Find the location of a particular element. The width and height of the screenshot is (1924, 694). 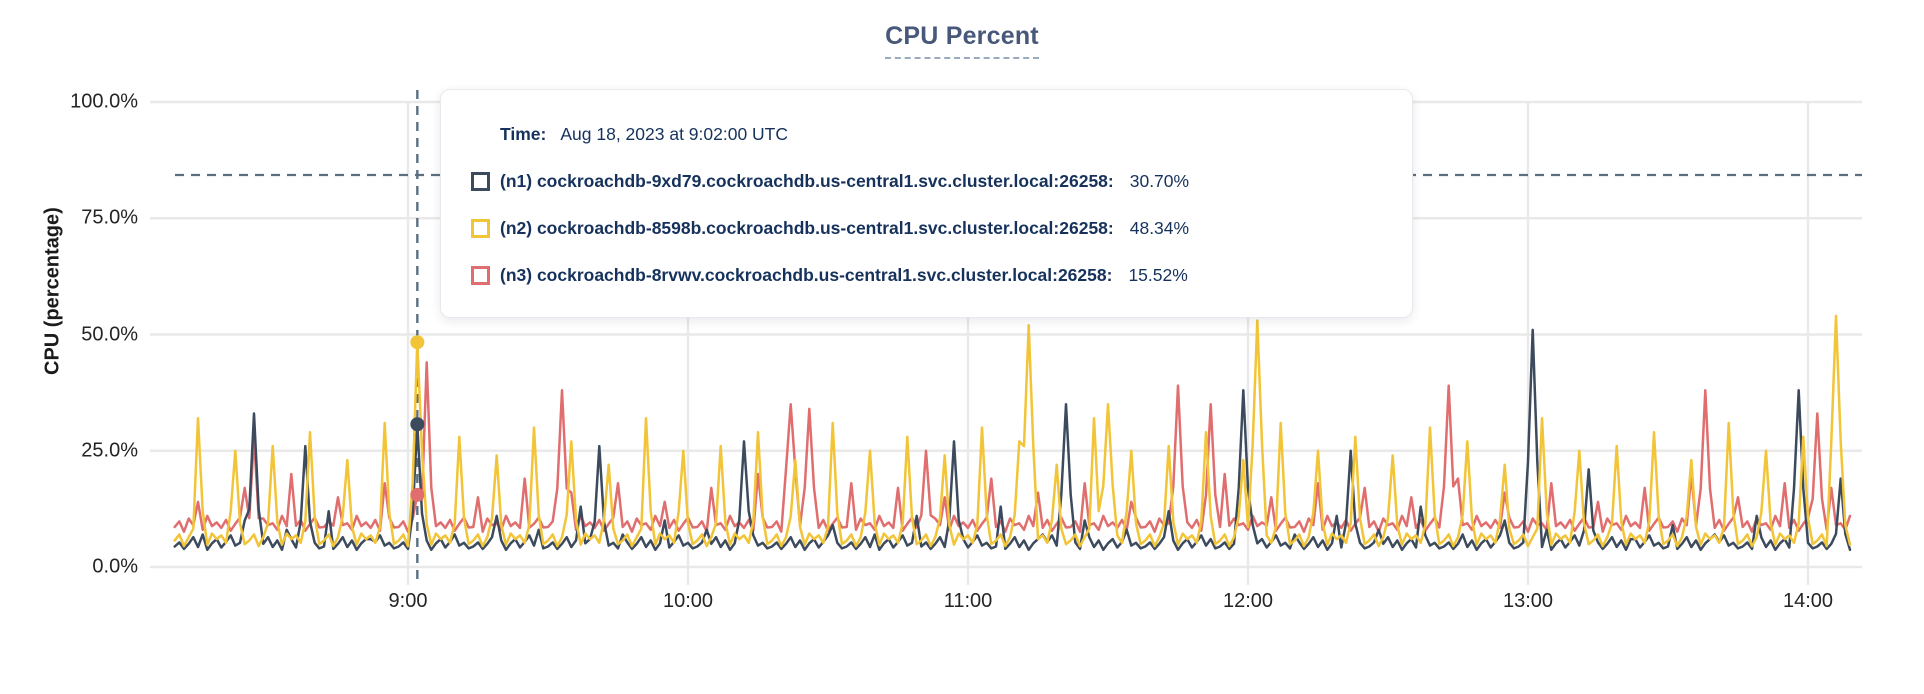

y-tick-label: 75.0% is located at coordinates (109, 217).